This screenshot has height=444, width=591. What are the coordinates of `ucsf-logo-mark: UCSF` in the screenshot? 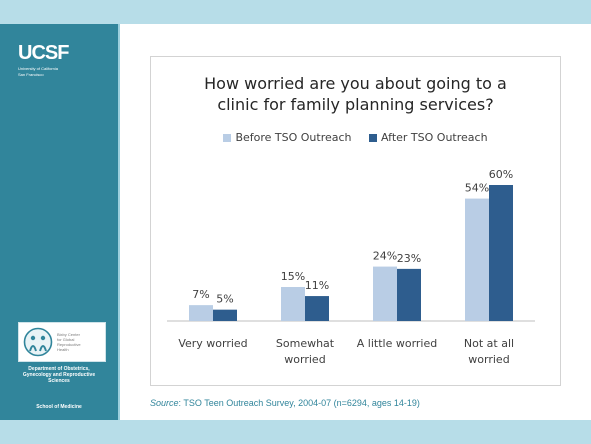 It's located at (43, 53).